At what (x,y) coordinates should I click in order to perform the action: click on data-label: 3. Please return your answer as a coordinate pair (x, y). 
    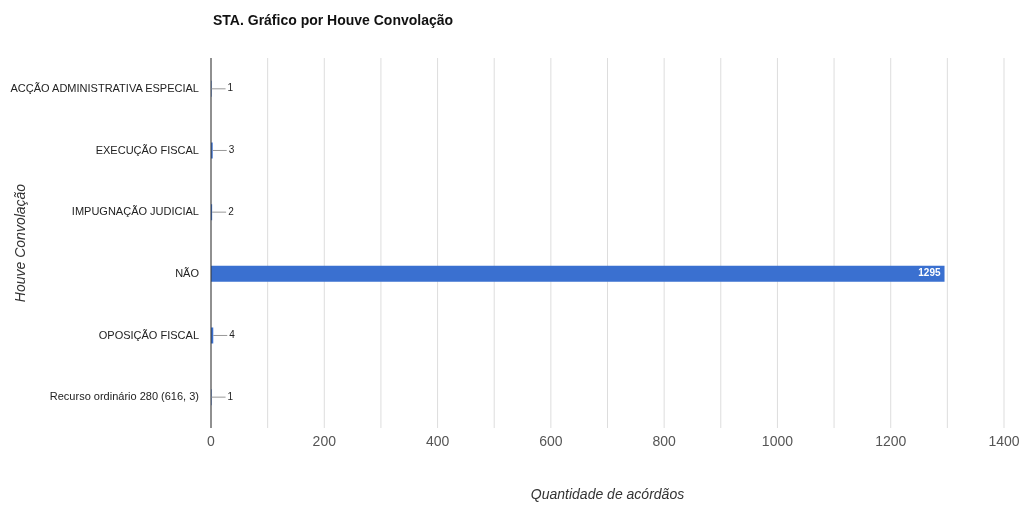
    Looking at the image, I should click on (231, 150).